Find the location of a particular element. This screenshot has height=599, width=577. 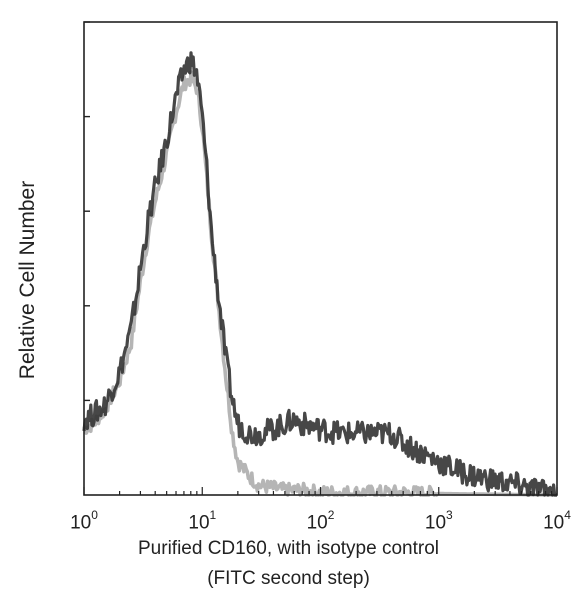

x-tick-label: 10³ is located at coordinates (438, 521).